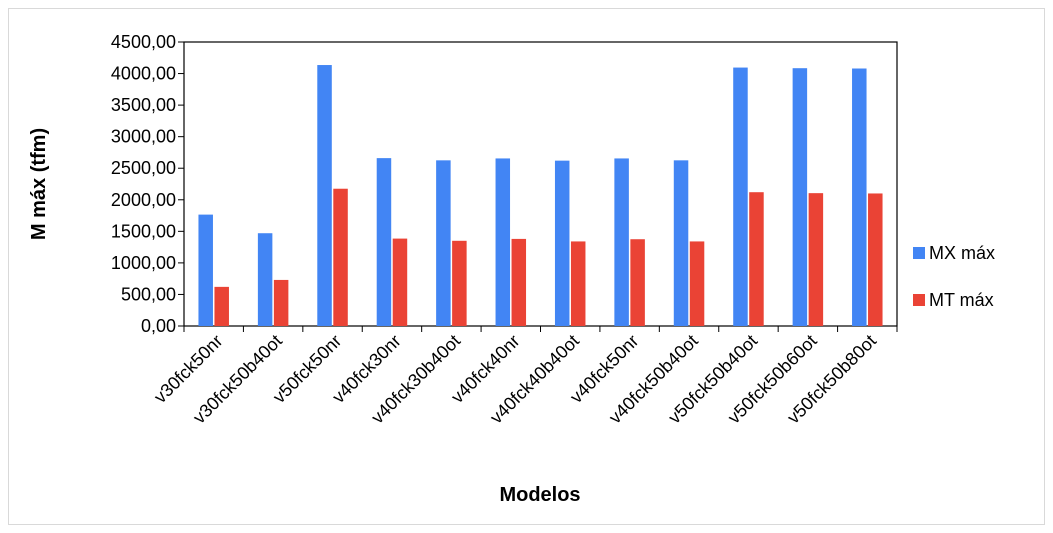  What do you see at coordinates (265, 279) in the screenshot?
I see `bar-mx-v30fck50b40ot` at bounding box center [265, 279].